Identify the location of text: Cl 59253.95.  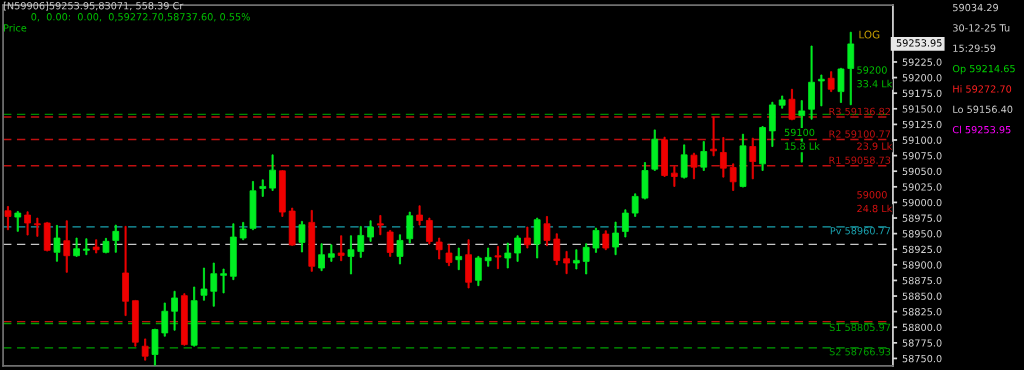
(981, 129).